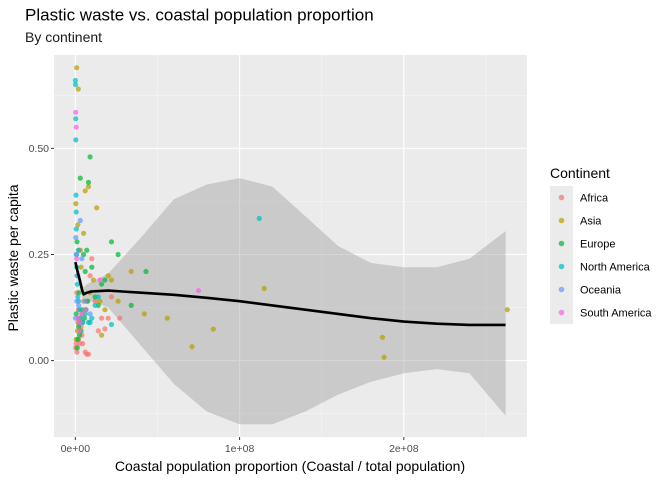  What do you see at coordinates (561, 197) in the screenshot?
I see `legend-swatch-africa` at bounding box center [561, 197].